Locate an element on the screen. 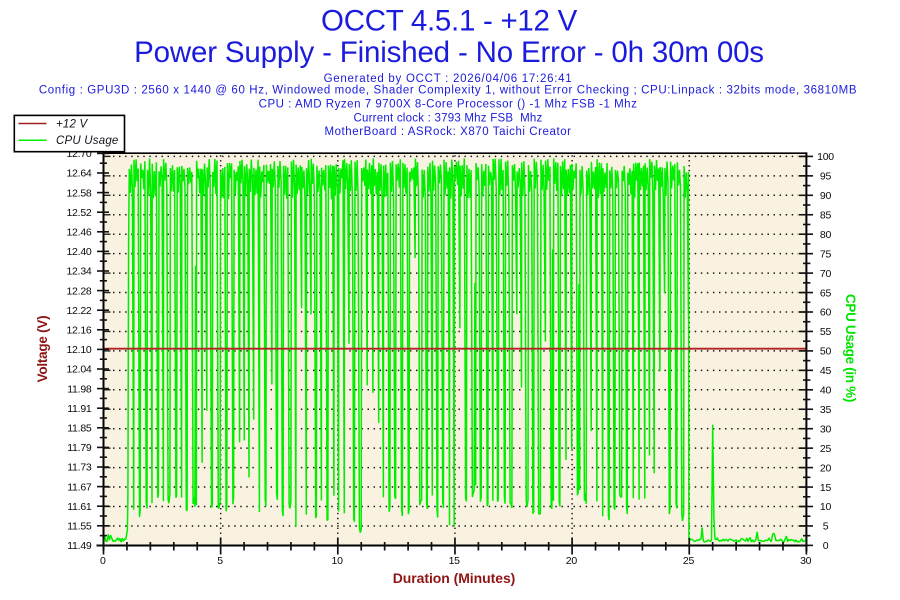 The image size is (900, 600). svg-text: 100 is located at coordinates (825, 157).